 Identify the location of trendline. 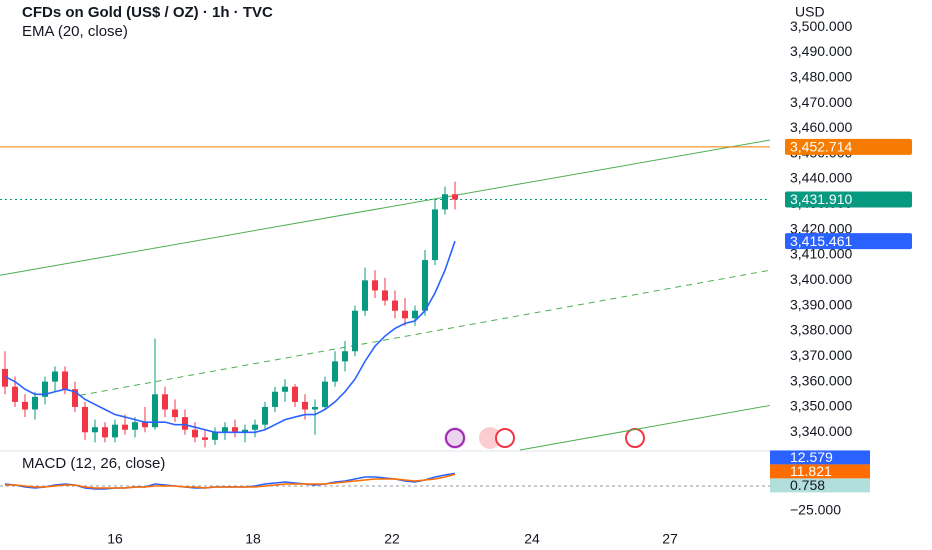
(645, 427).